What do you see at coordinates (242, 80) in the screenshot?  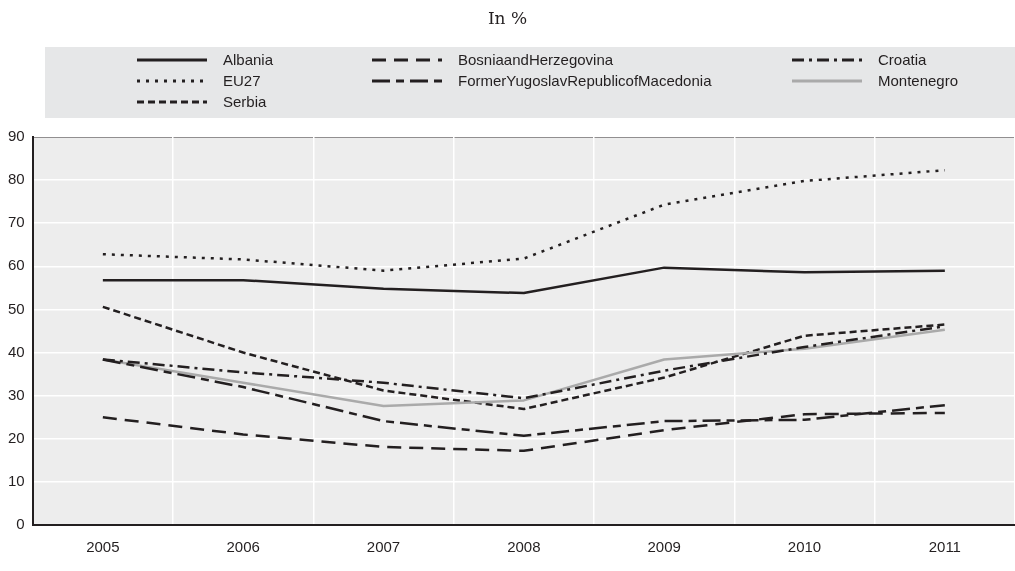 I see `legend-label: EU27` at bounding box center [242, 80].